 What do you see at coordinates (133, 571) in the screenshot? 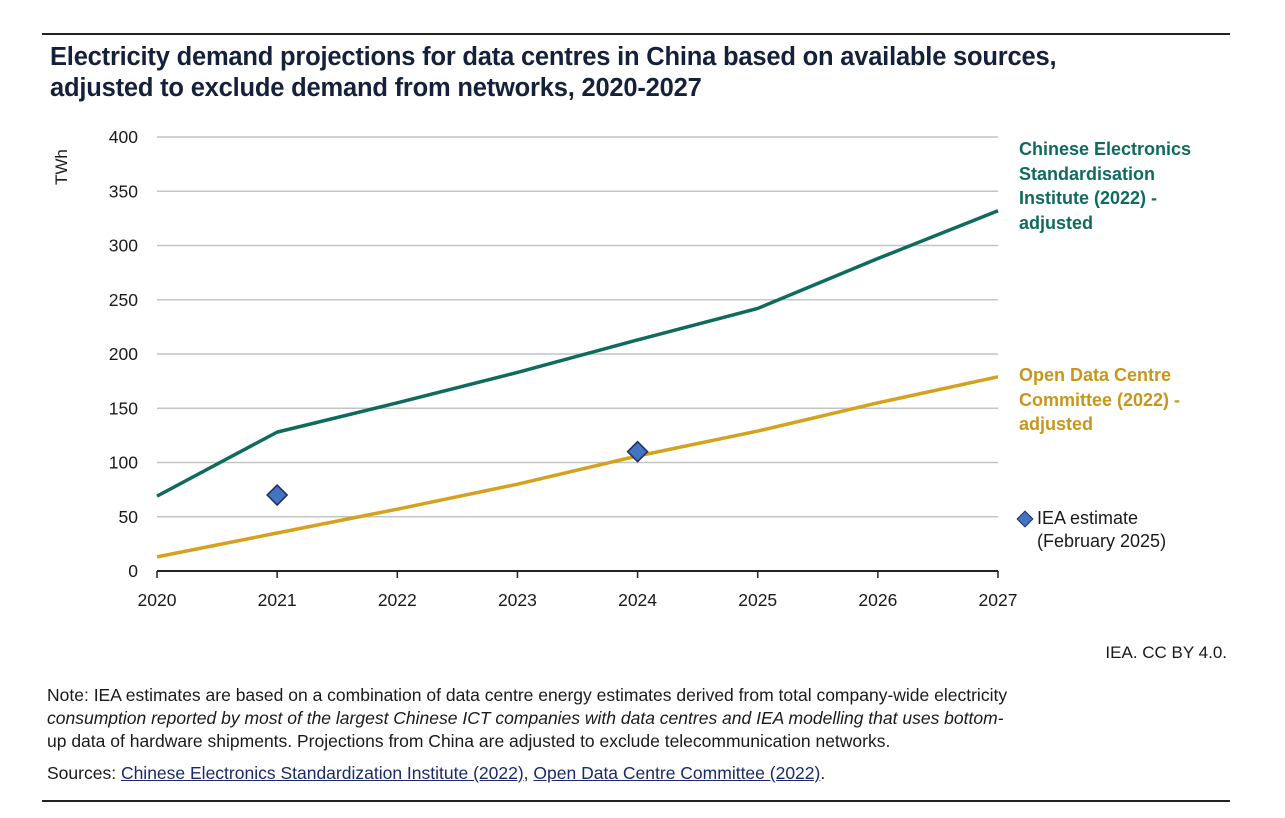
I see `y-tick-label: 0` at bounding box center [133, 571].